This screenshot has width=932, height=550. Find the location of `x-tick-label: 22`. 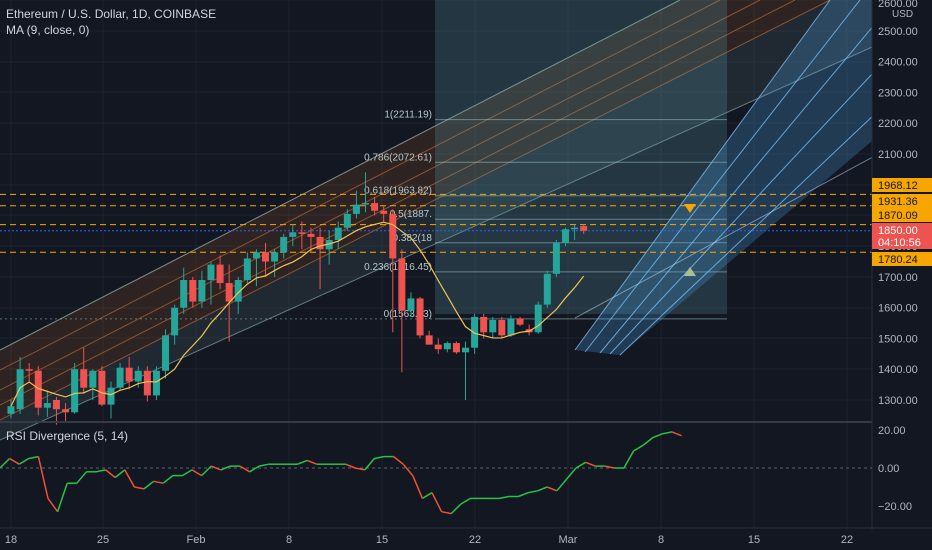

x-tick-label: 22 is located at coordinates (847, 540).